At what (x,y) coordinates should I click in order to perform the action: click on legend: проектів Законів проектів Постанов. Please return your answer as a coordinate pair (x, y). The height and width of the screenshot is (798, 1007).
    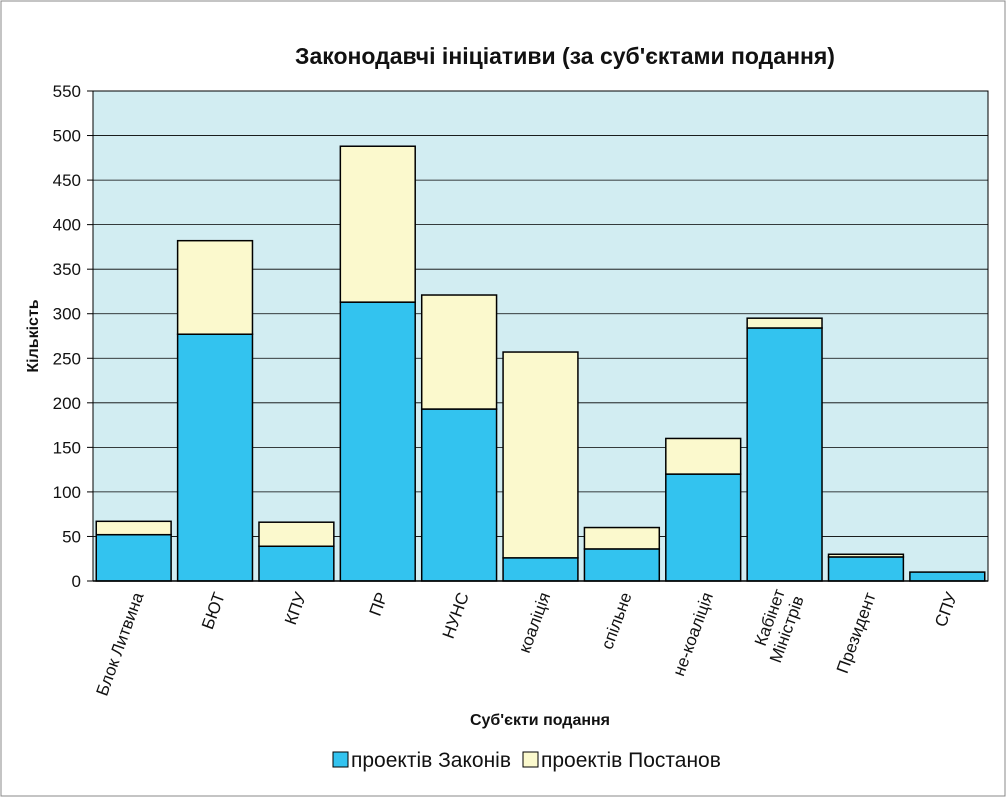
    Looking at the image, I should click on (526, 760).